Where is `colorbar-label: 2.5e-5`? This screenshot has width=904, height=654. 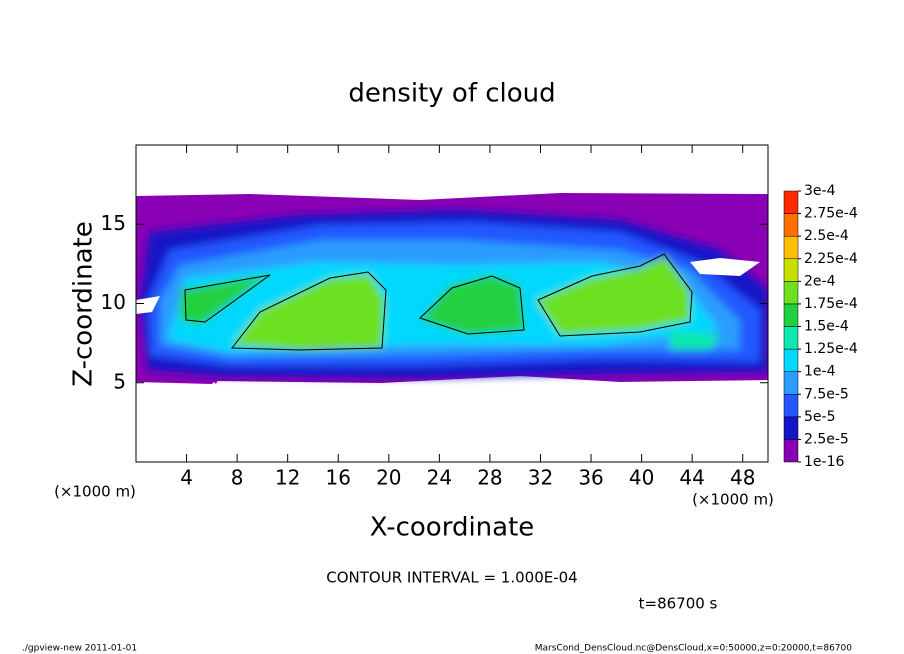 colorbar-label: 2.5e-5 is located at coordinates (826, 439).